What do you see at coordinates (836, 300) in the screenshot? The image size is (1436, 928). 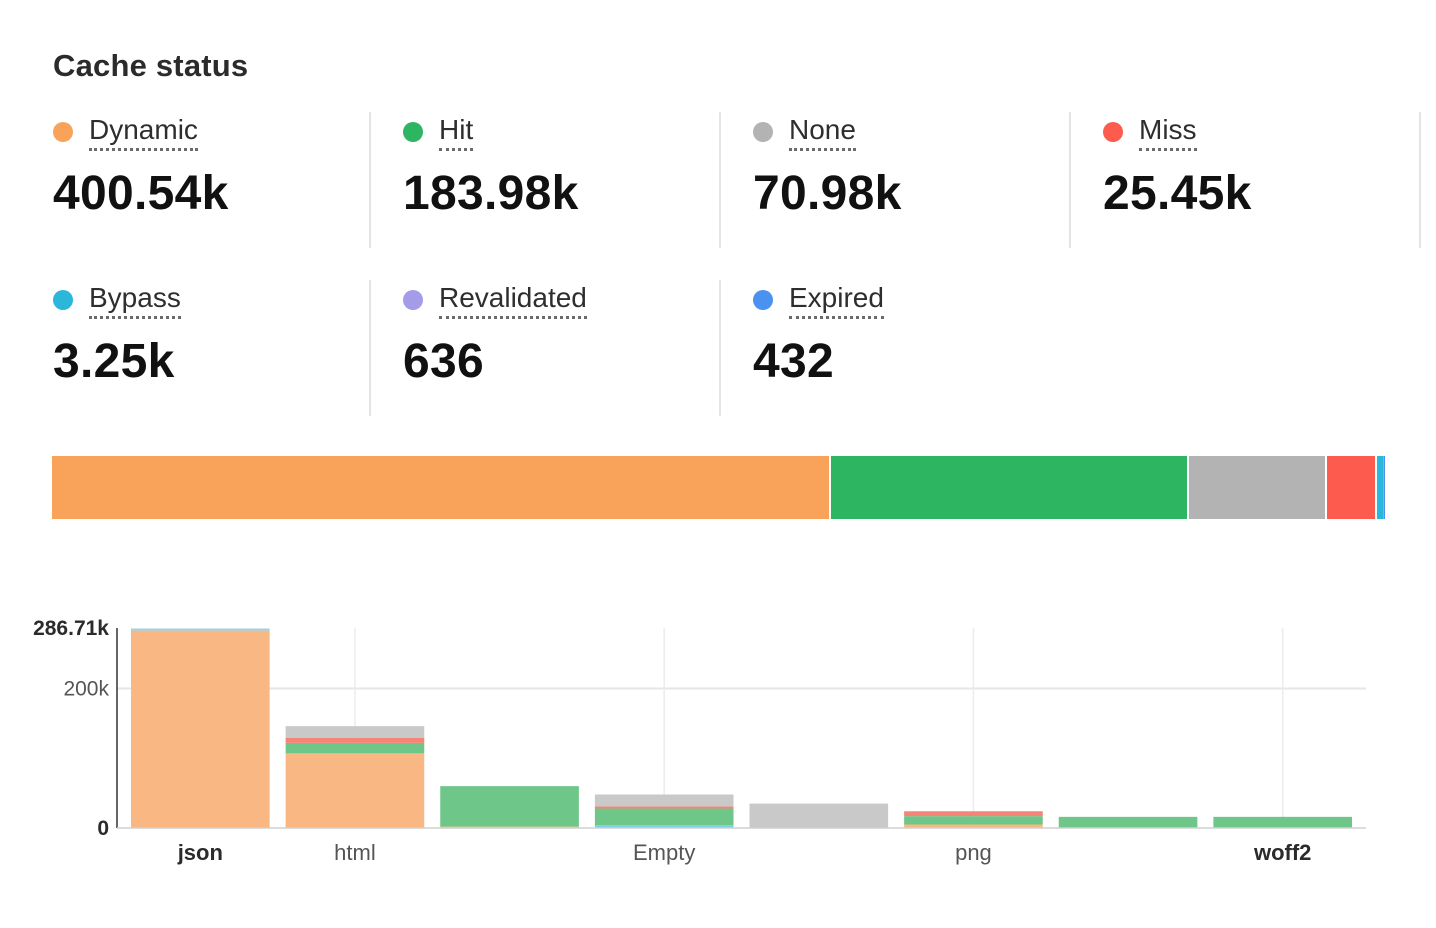 I see `stat-label: Expired` at bounding box center [836, 300].